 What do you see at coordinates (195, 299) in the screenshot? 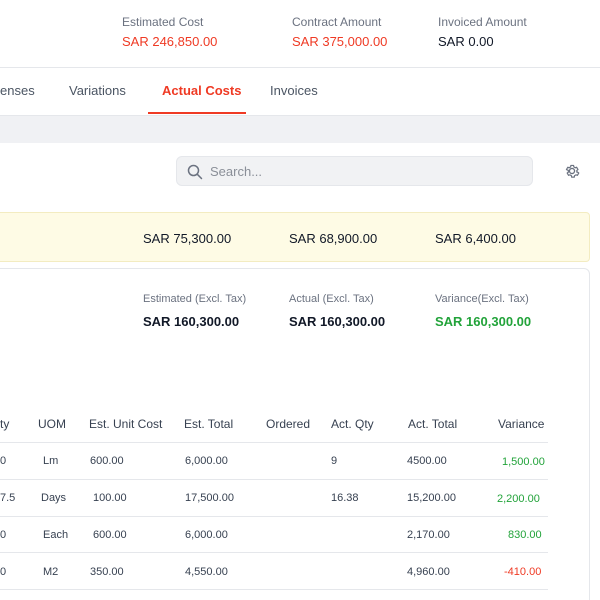
I see `estimated-excl-tax-label: Estimated (Excl. Tax)` at bounding box center [195, 299].